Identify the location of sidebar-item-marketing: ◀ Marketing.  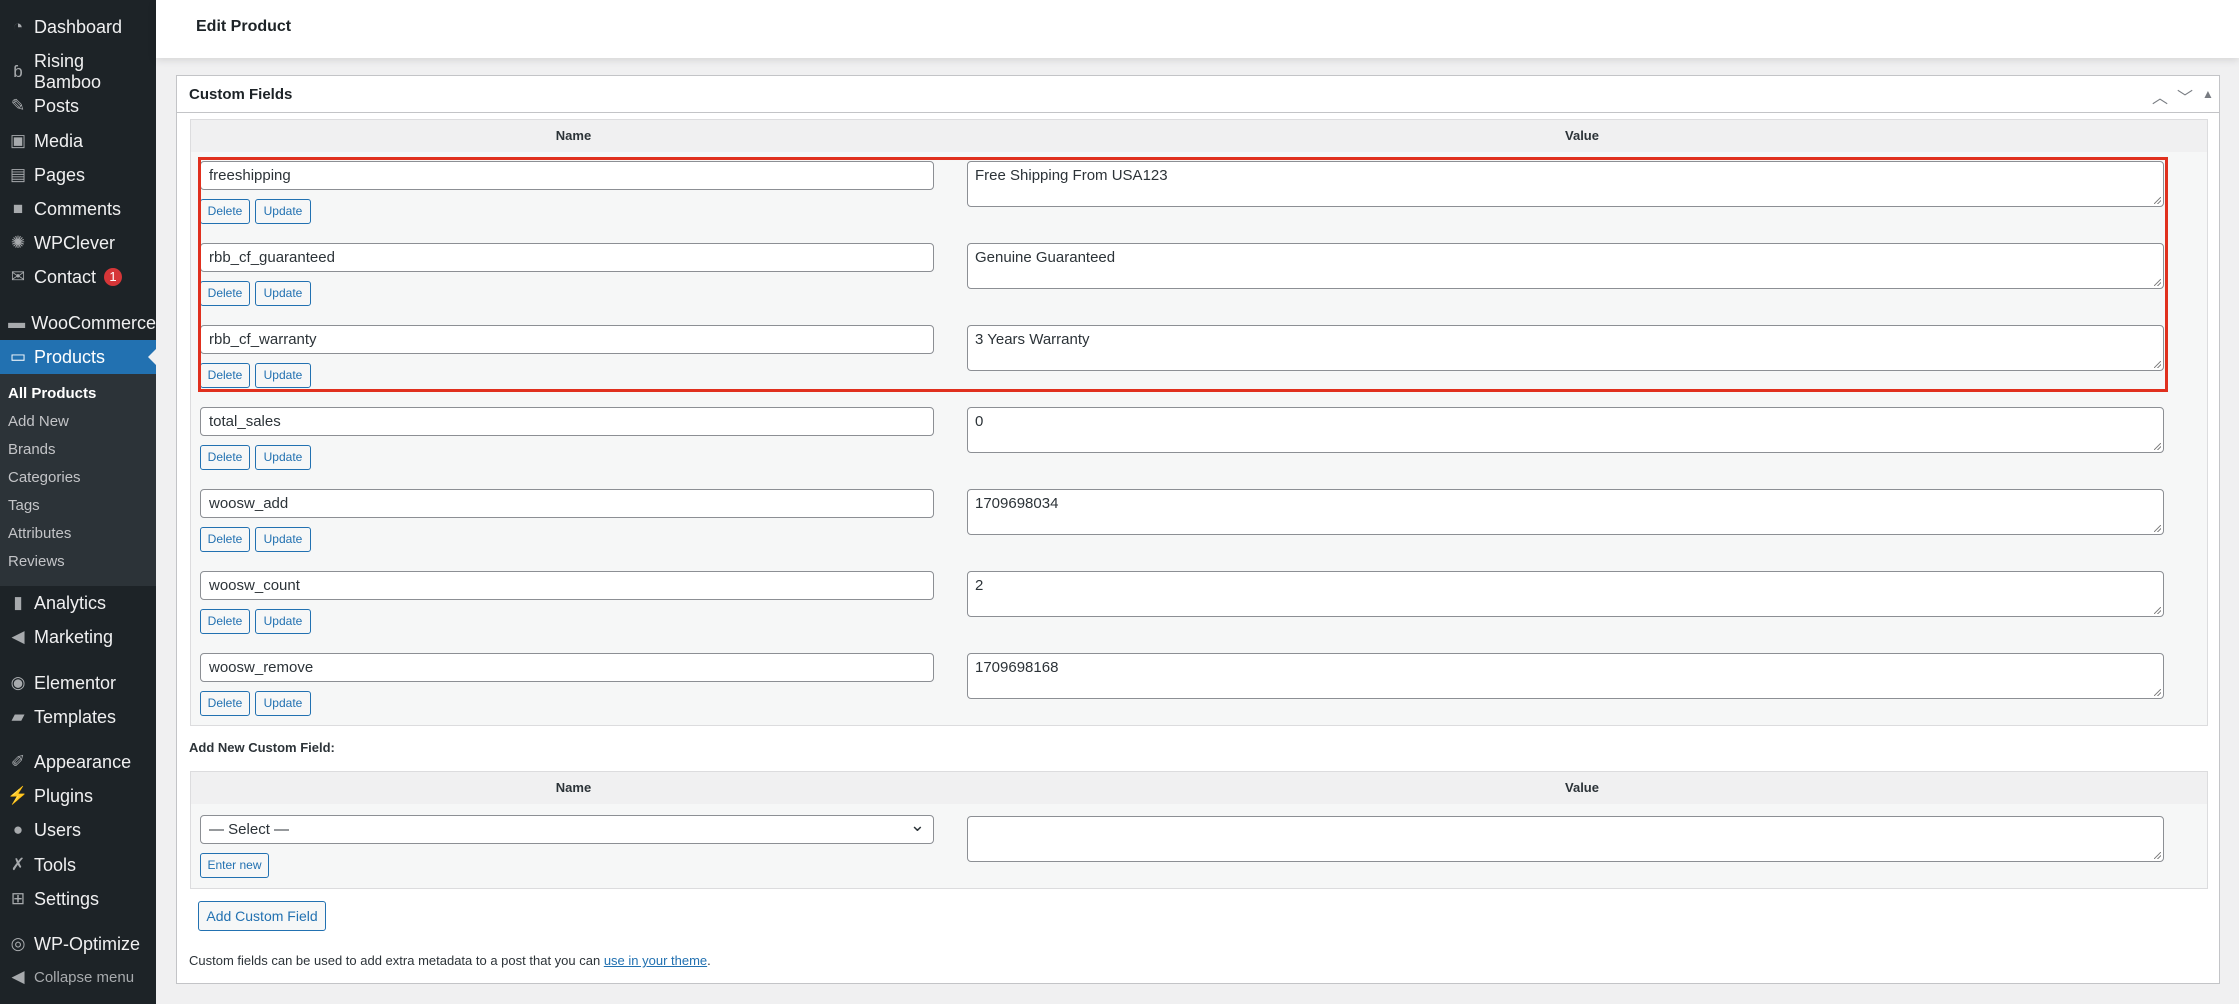
(78, 637).